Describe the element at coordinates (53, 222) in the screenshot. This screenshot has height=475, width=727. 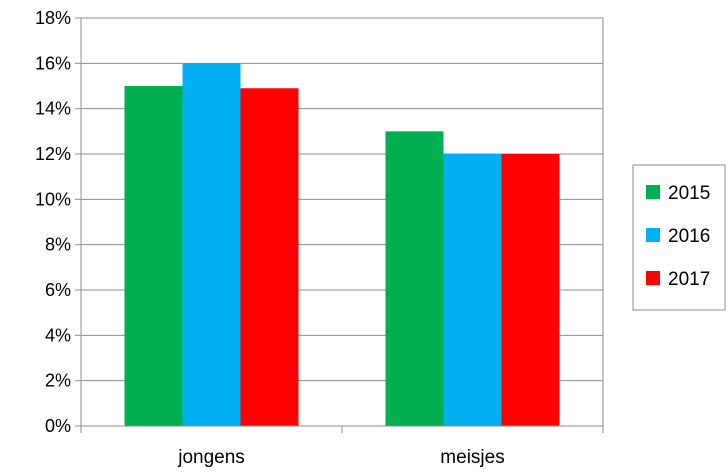
I see `y-axis-tick-labels: 0% 2% 4% 6% 8% 10% 12% 14% 16% 18%` at that location.